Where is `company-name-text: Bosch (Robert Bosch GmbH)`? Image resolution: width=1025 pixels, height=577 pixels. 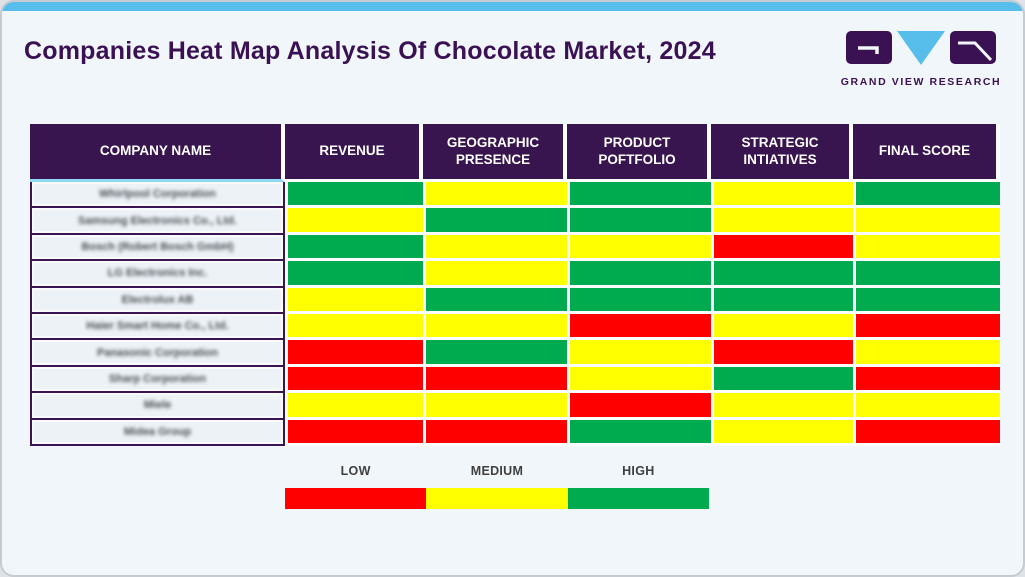
company-name-text: Bosch (Robert Bosch GmbH) is located at coordinates (157, 246).